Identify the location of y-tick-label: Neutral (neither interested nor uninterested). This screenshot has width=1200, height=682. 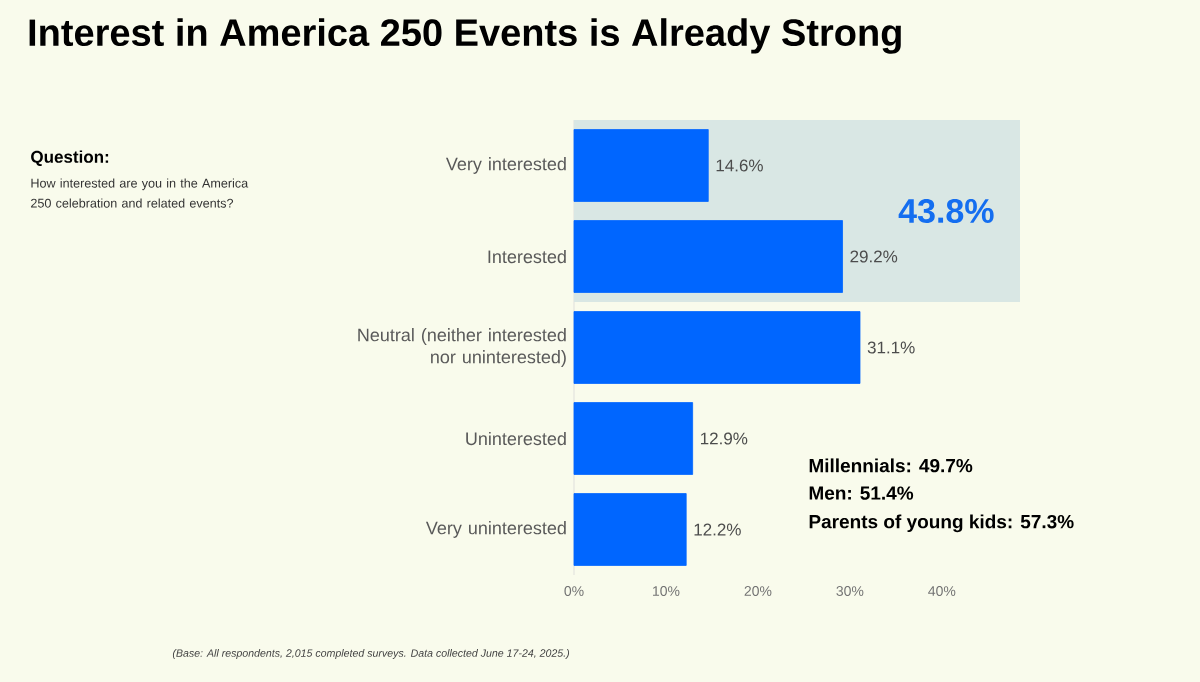
(462, 347).